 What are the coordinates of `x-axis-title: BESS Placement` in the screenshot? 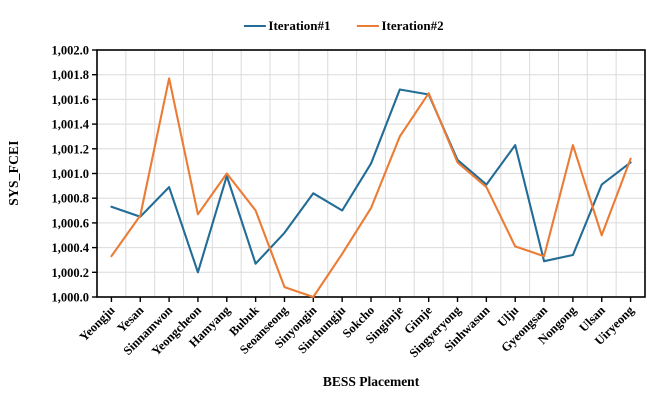 It's located at (371, 381).